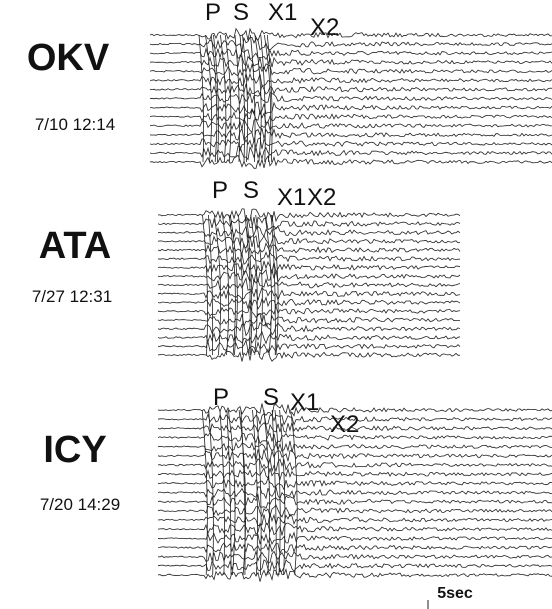 The height and width of the screenshot is (609, 552). What do you see at coordinates (74, 450) in the screenshot?
I see `station-name: ICY` at bounding box center [74, 450].